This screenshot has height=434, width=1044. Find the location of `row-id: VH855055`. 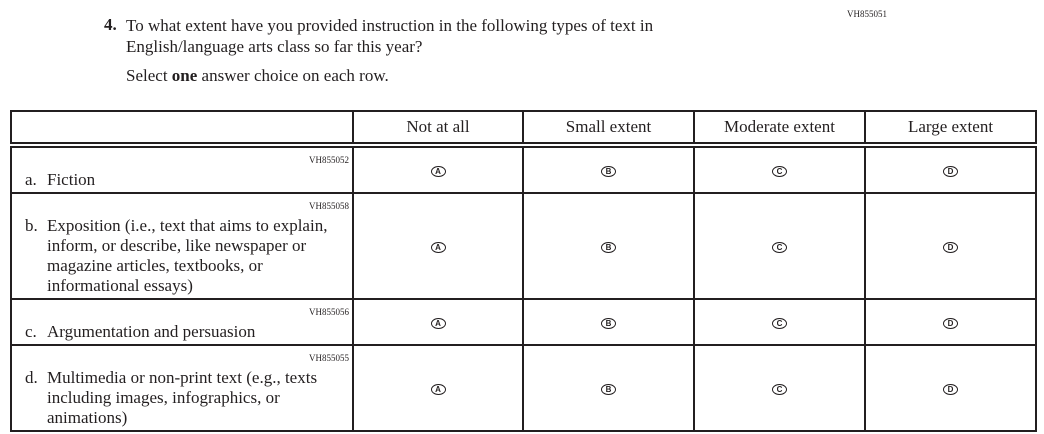

row-id: VH855055 is located at coordinates (329, 358).